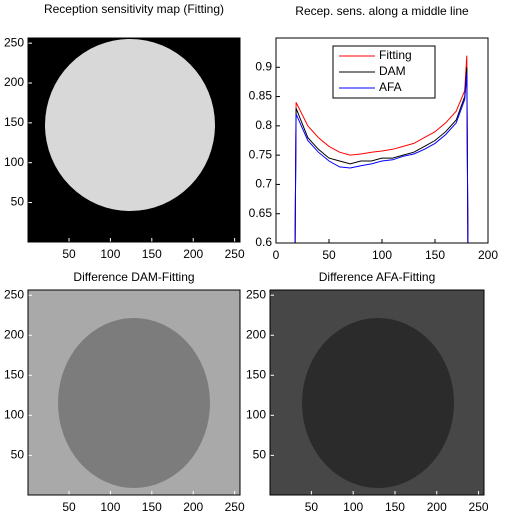  I want to click on chart-title: Reception sensitivity map (Fitting), so click(134, 9).